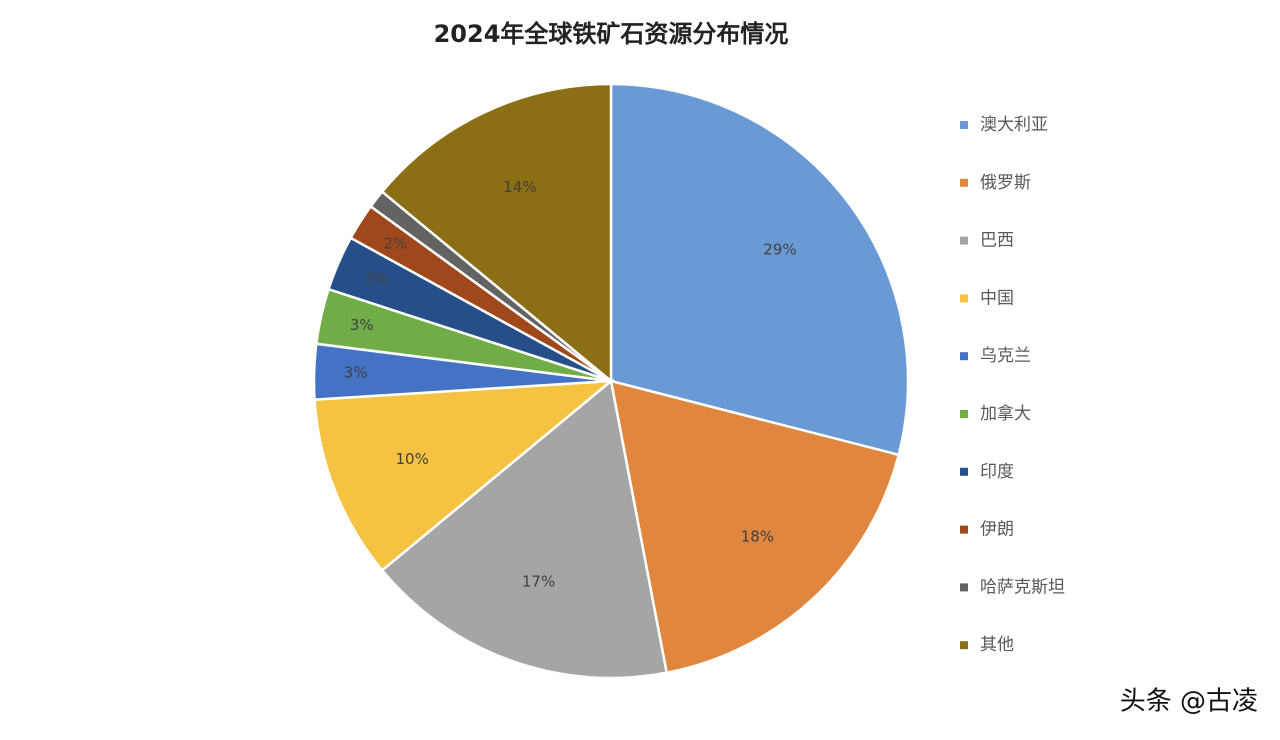  What do you see at coordinates (757, 536) in the screenshot?
I see `data-label: 18%` at bounding box center [757, 536].